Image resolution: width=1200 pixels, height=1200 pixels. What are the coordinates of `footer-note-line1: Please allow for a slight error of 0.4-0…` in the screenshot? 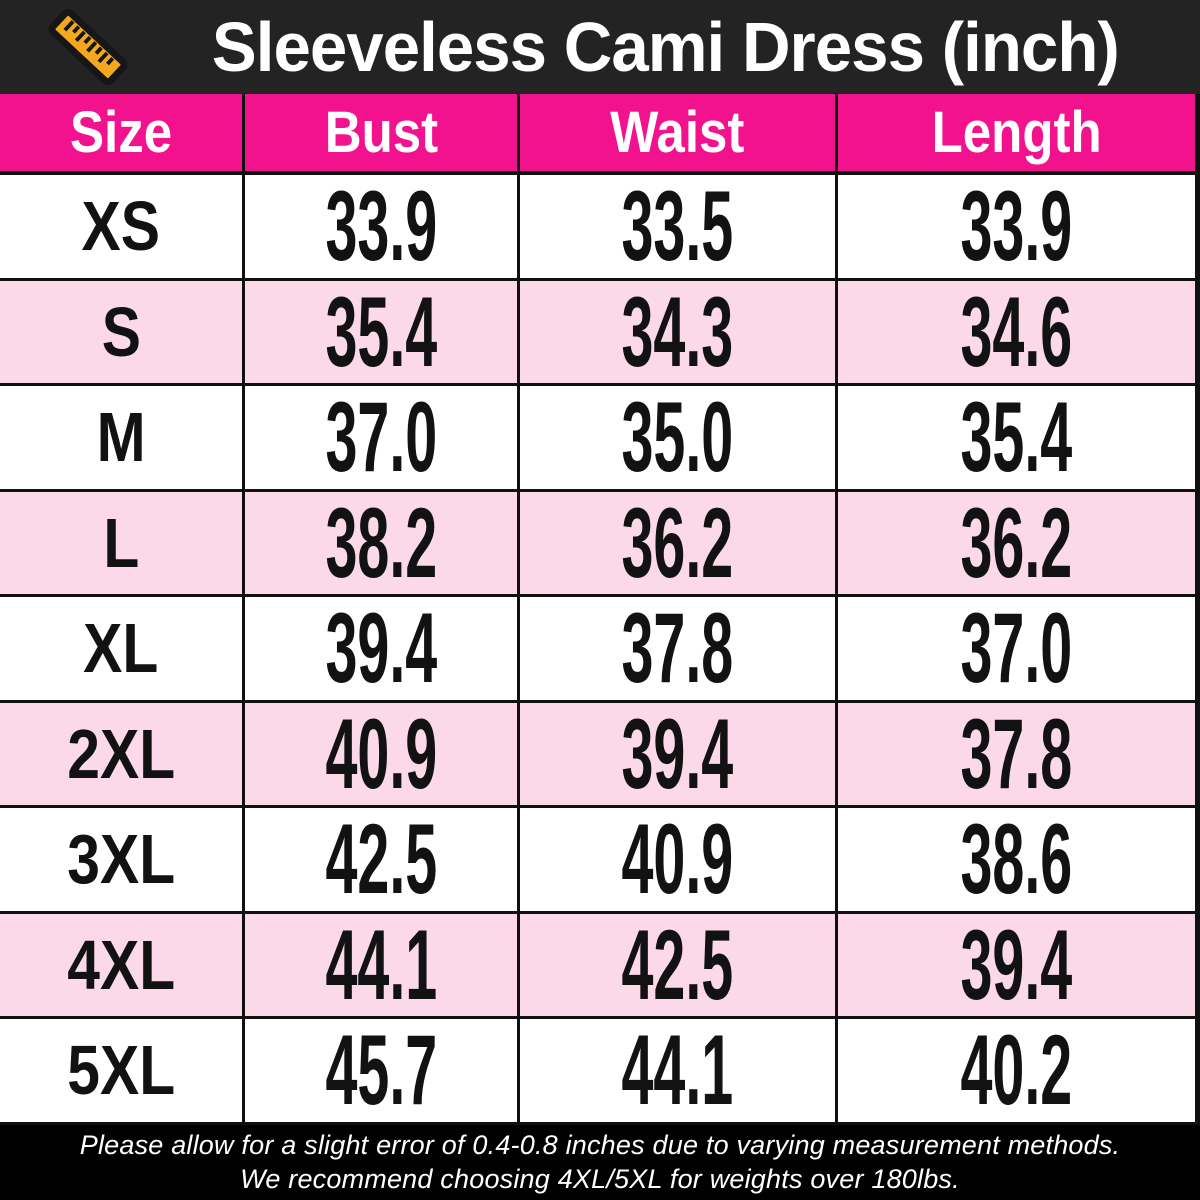 It's located at (600, 1144).